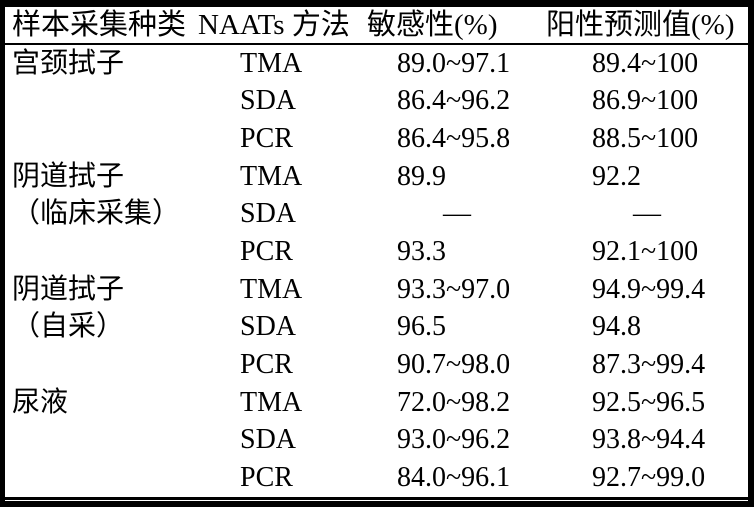  Describe the element at coordinates (68, 327) in the screenshot. I see `cell-text: （自采）` at that location.